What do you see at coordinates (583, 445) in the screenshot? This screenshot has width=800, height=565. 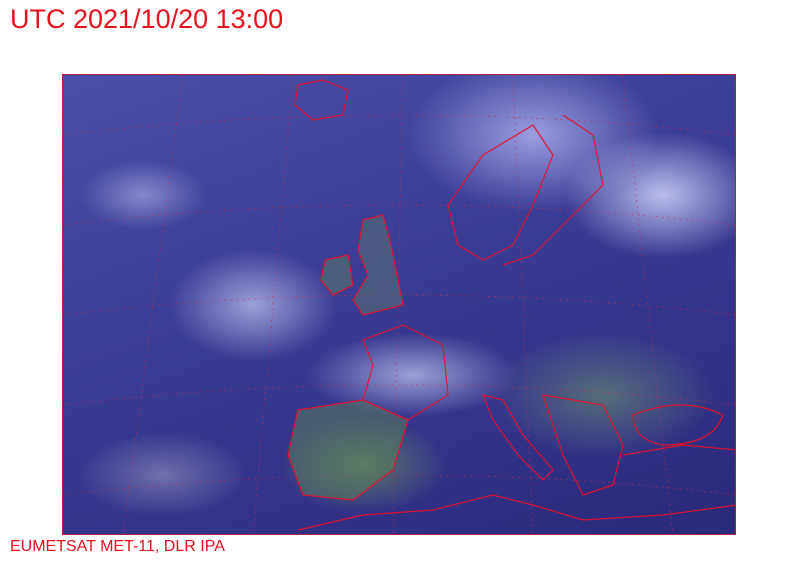 I see `balkans-greece` at bounding box center [583, 445].